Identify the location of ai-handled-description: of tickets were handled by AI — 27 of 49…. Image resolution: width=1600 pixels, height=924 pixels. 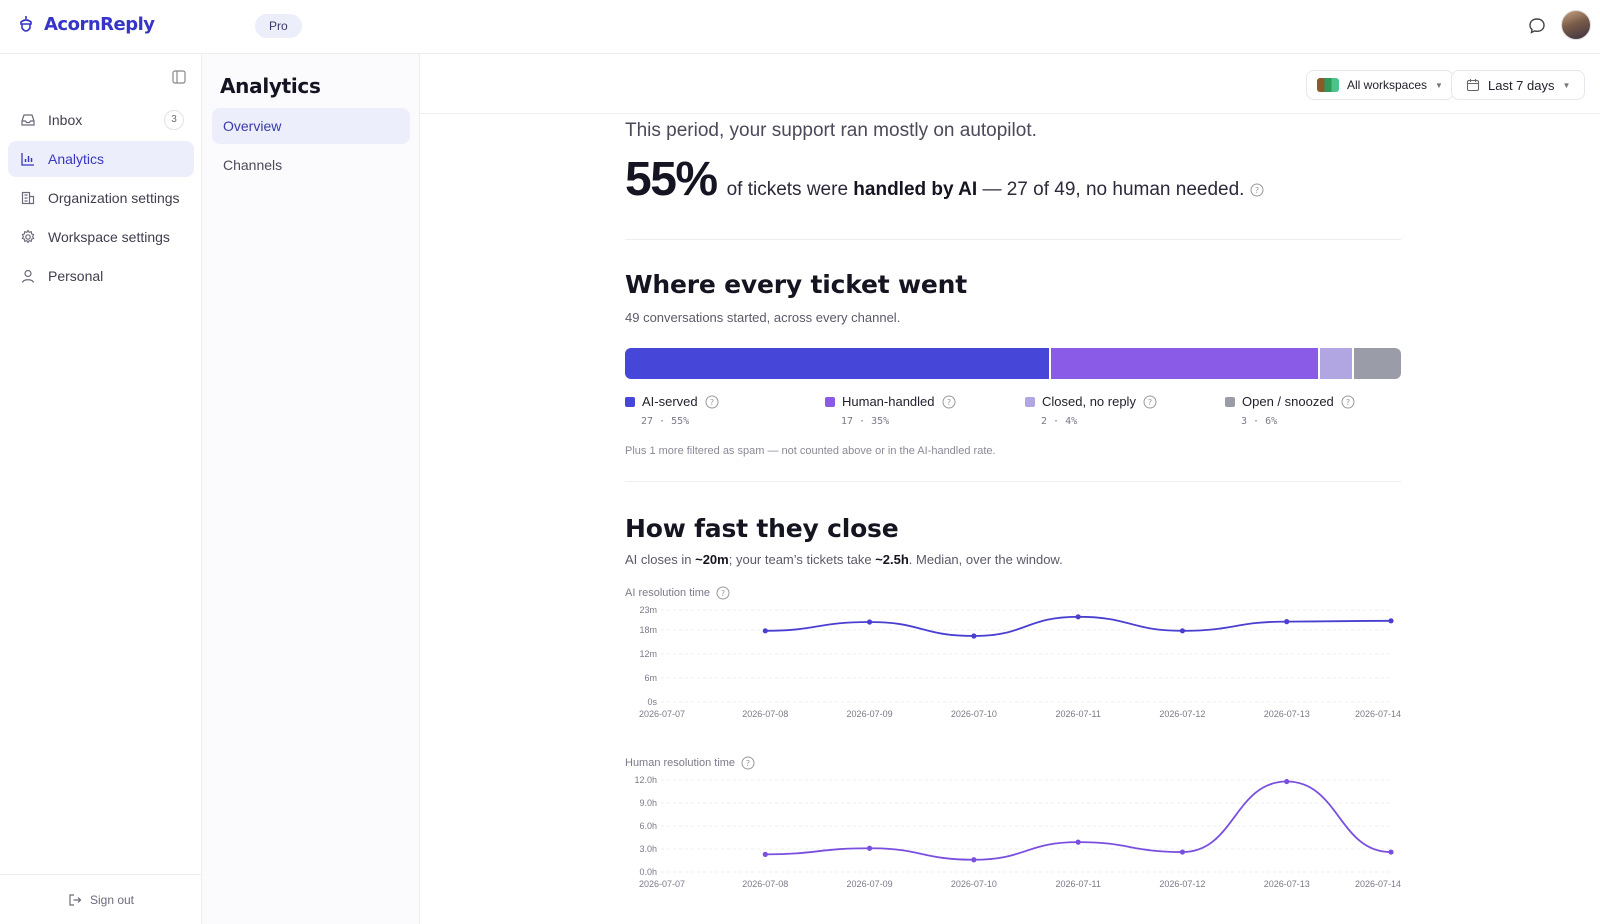
(995, 190).